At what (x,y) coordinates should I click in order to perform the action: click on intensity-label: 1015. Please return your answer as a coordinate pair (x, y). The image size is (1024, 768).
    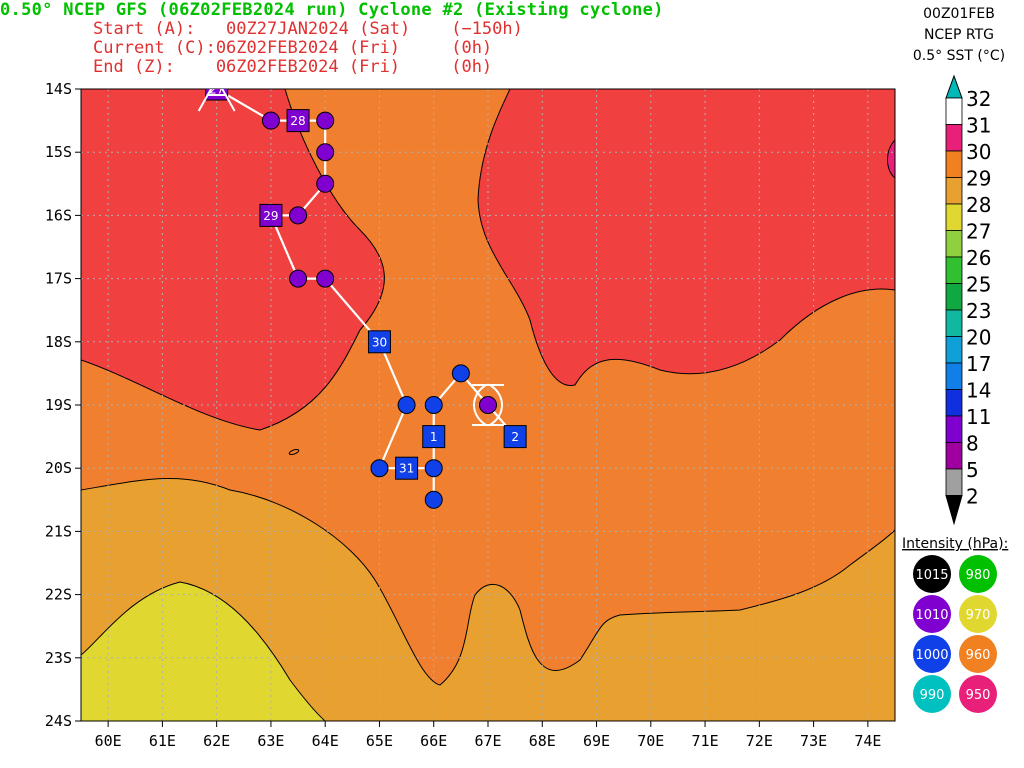
    Looking at the image, I should click on (931, 575).